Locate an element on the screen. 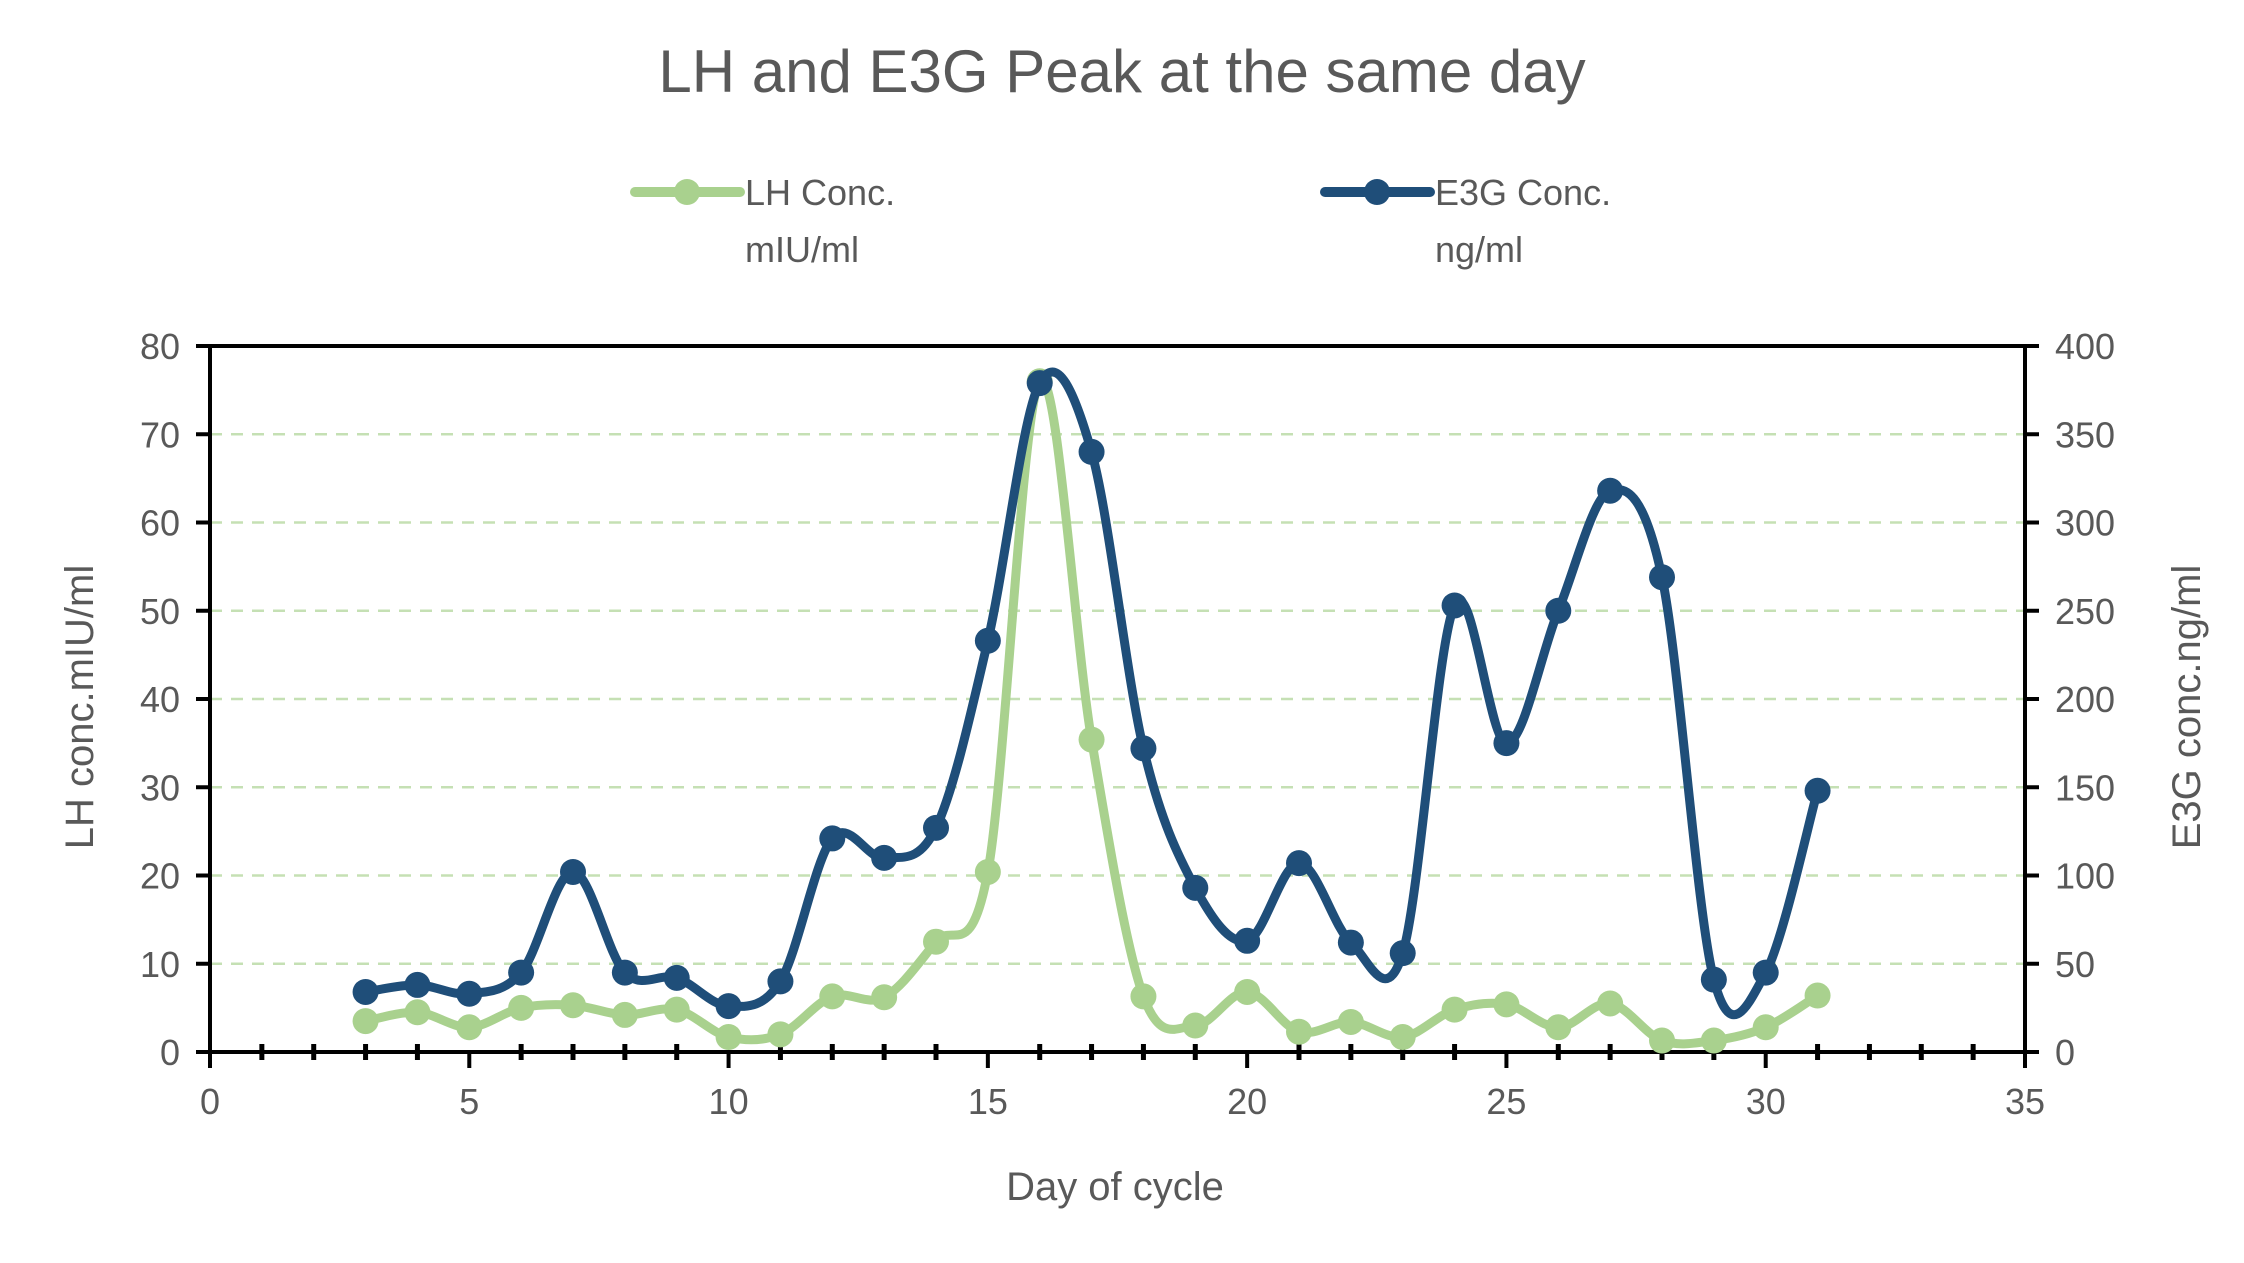 The image size is (2244, 1263). legend-item-lh: LH Conc. mIU/ml is located at coordinates (762, 221).